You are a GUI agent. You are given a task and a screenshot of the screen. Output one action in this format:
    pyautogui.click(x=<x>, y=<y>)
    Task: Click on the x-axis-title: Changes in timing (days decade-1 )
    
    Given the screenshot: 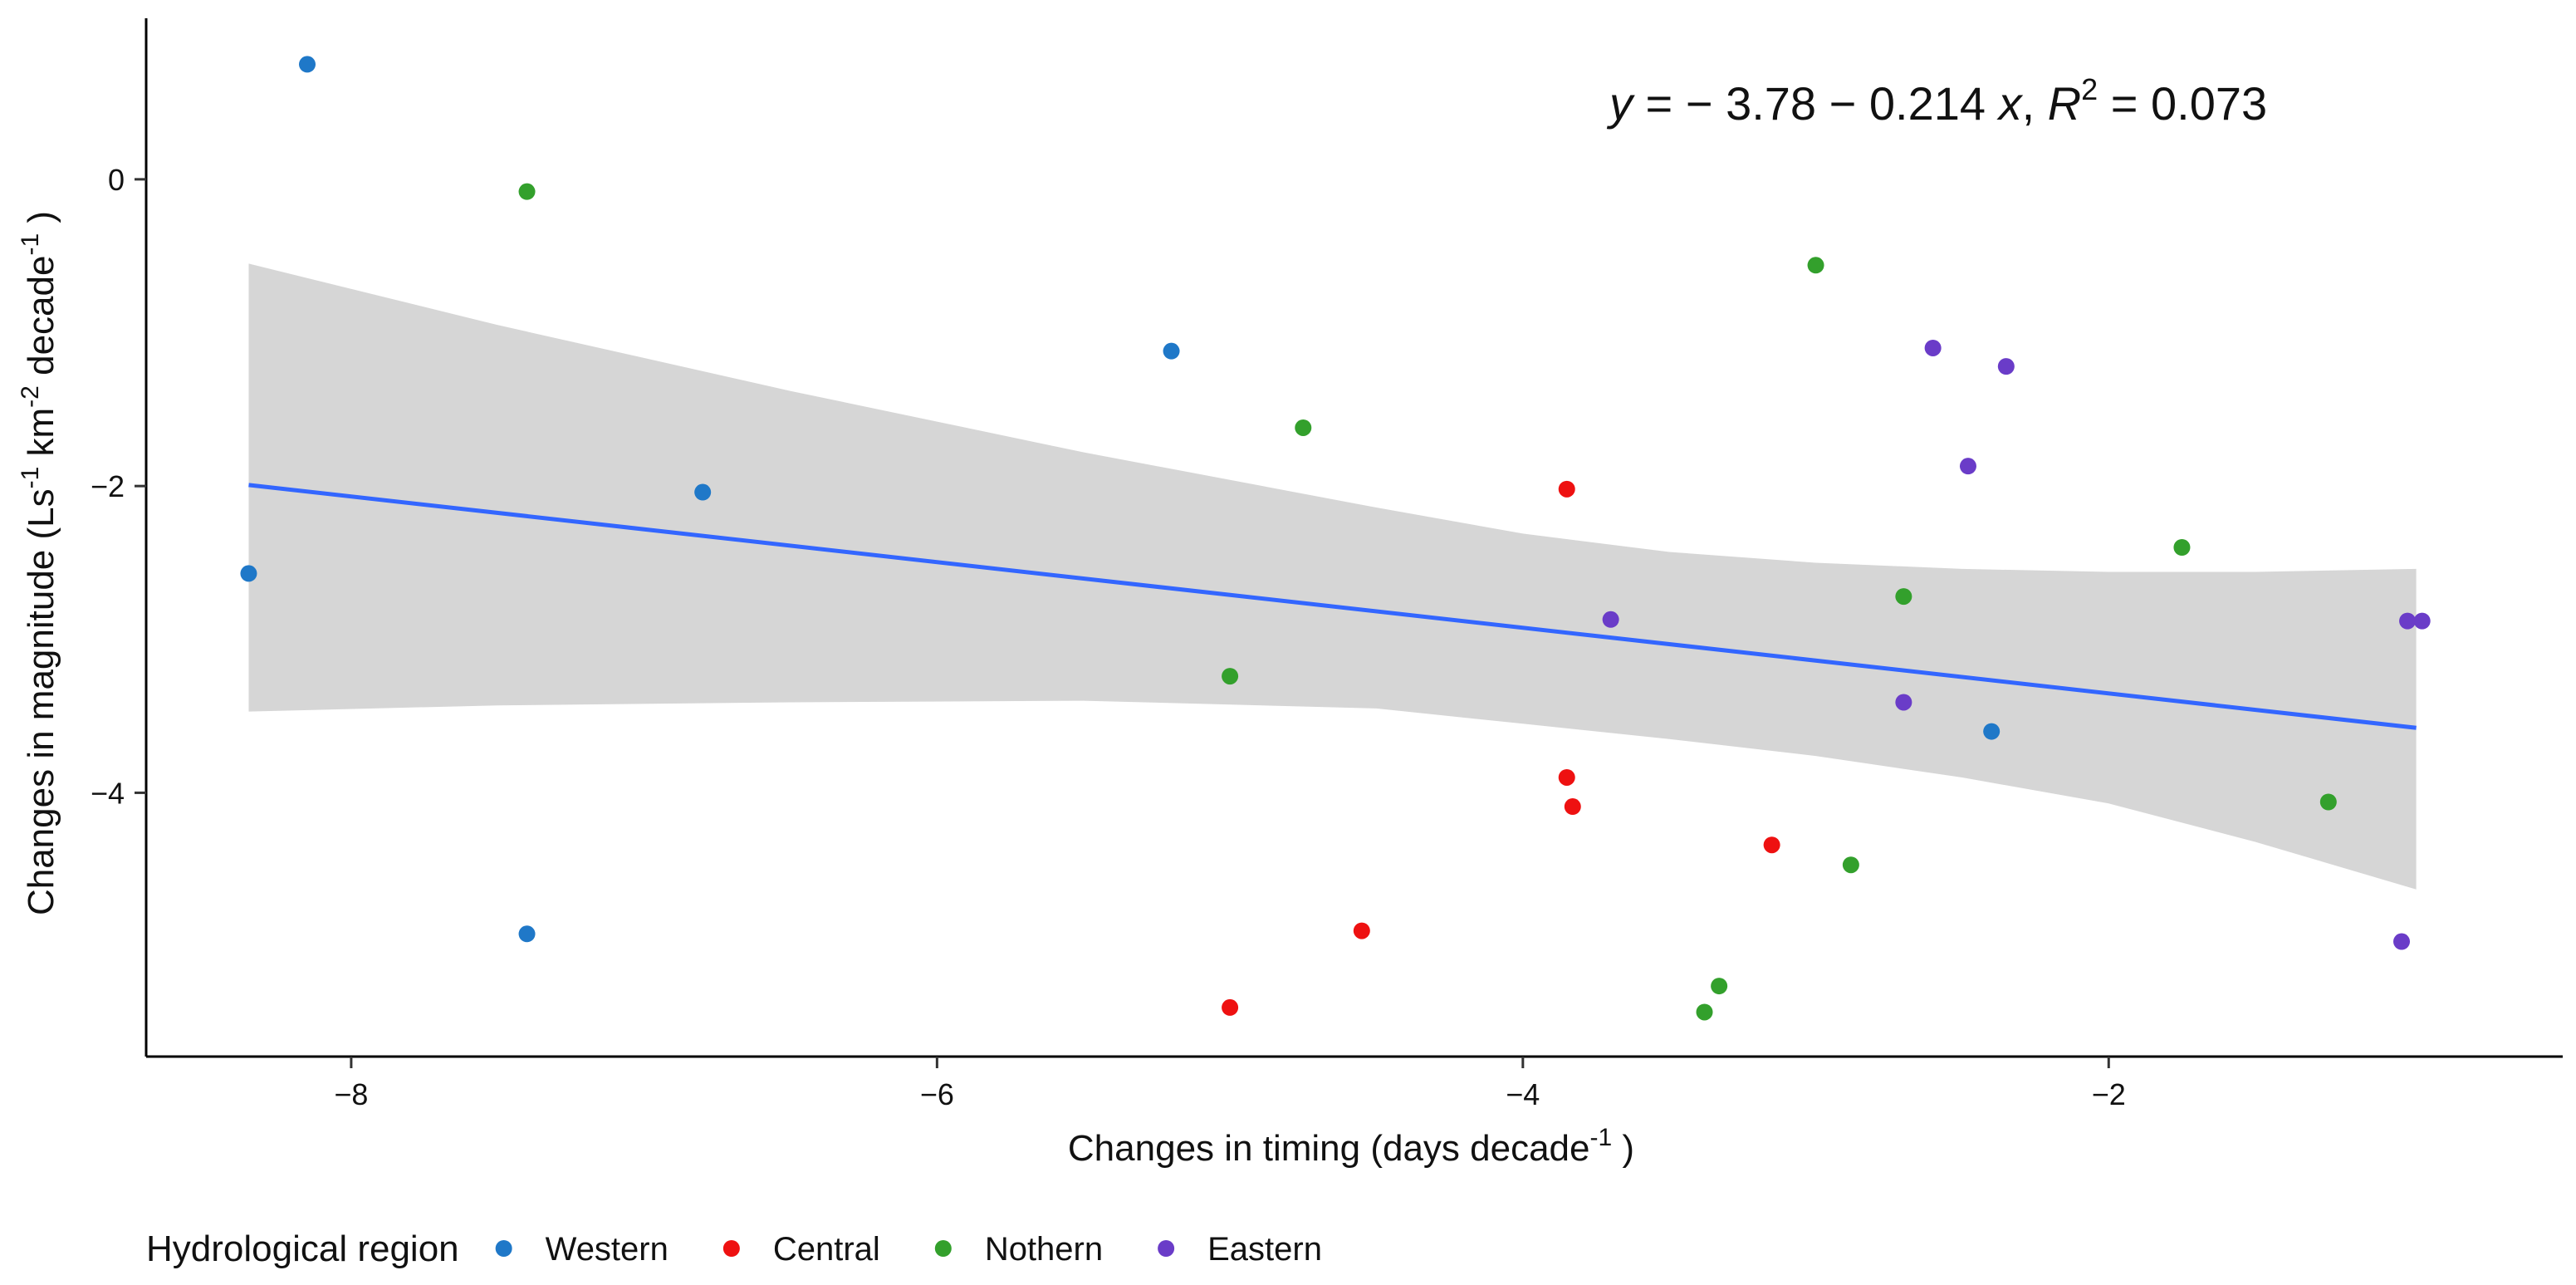 What is the action you would take?
    pyautogui.click(x=1351, y=1146)
    